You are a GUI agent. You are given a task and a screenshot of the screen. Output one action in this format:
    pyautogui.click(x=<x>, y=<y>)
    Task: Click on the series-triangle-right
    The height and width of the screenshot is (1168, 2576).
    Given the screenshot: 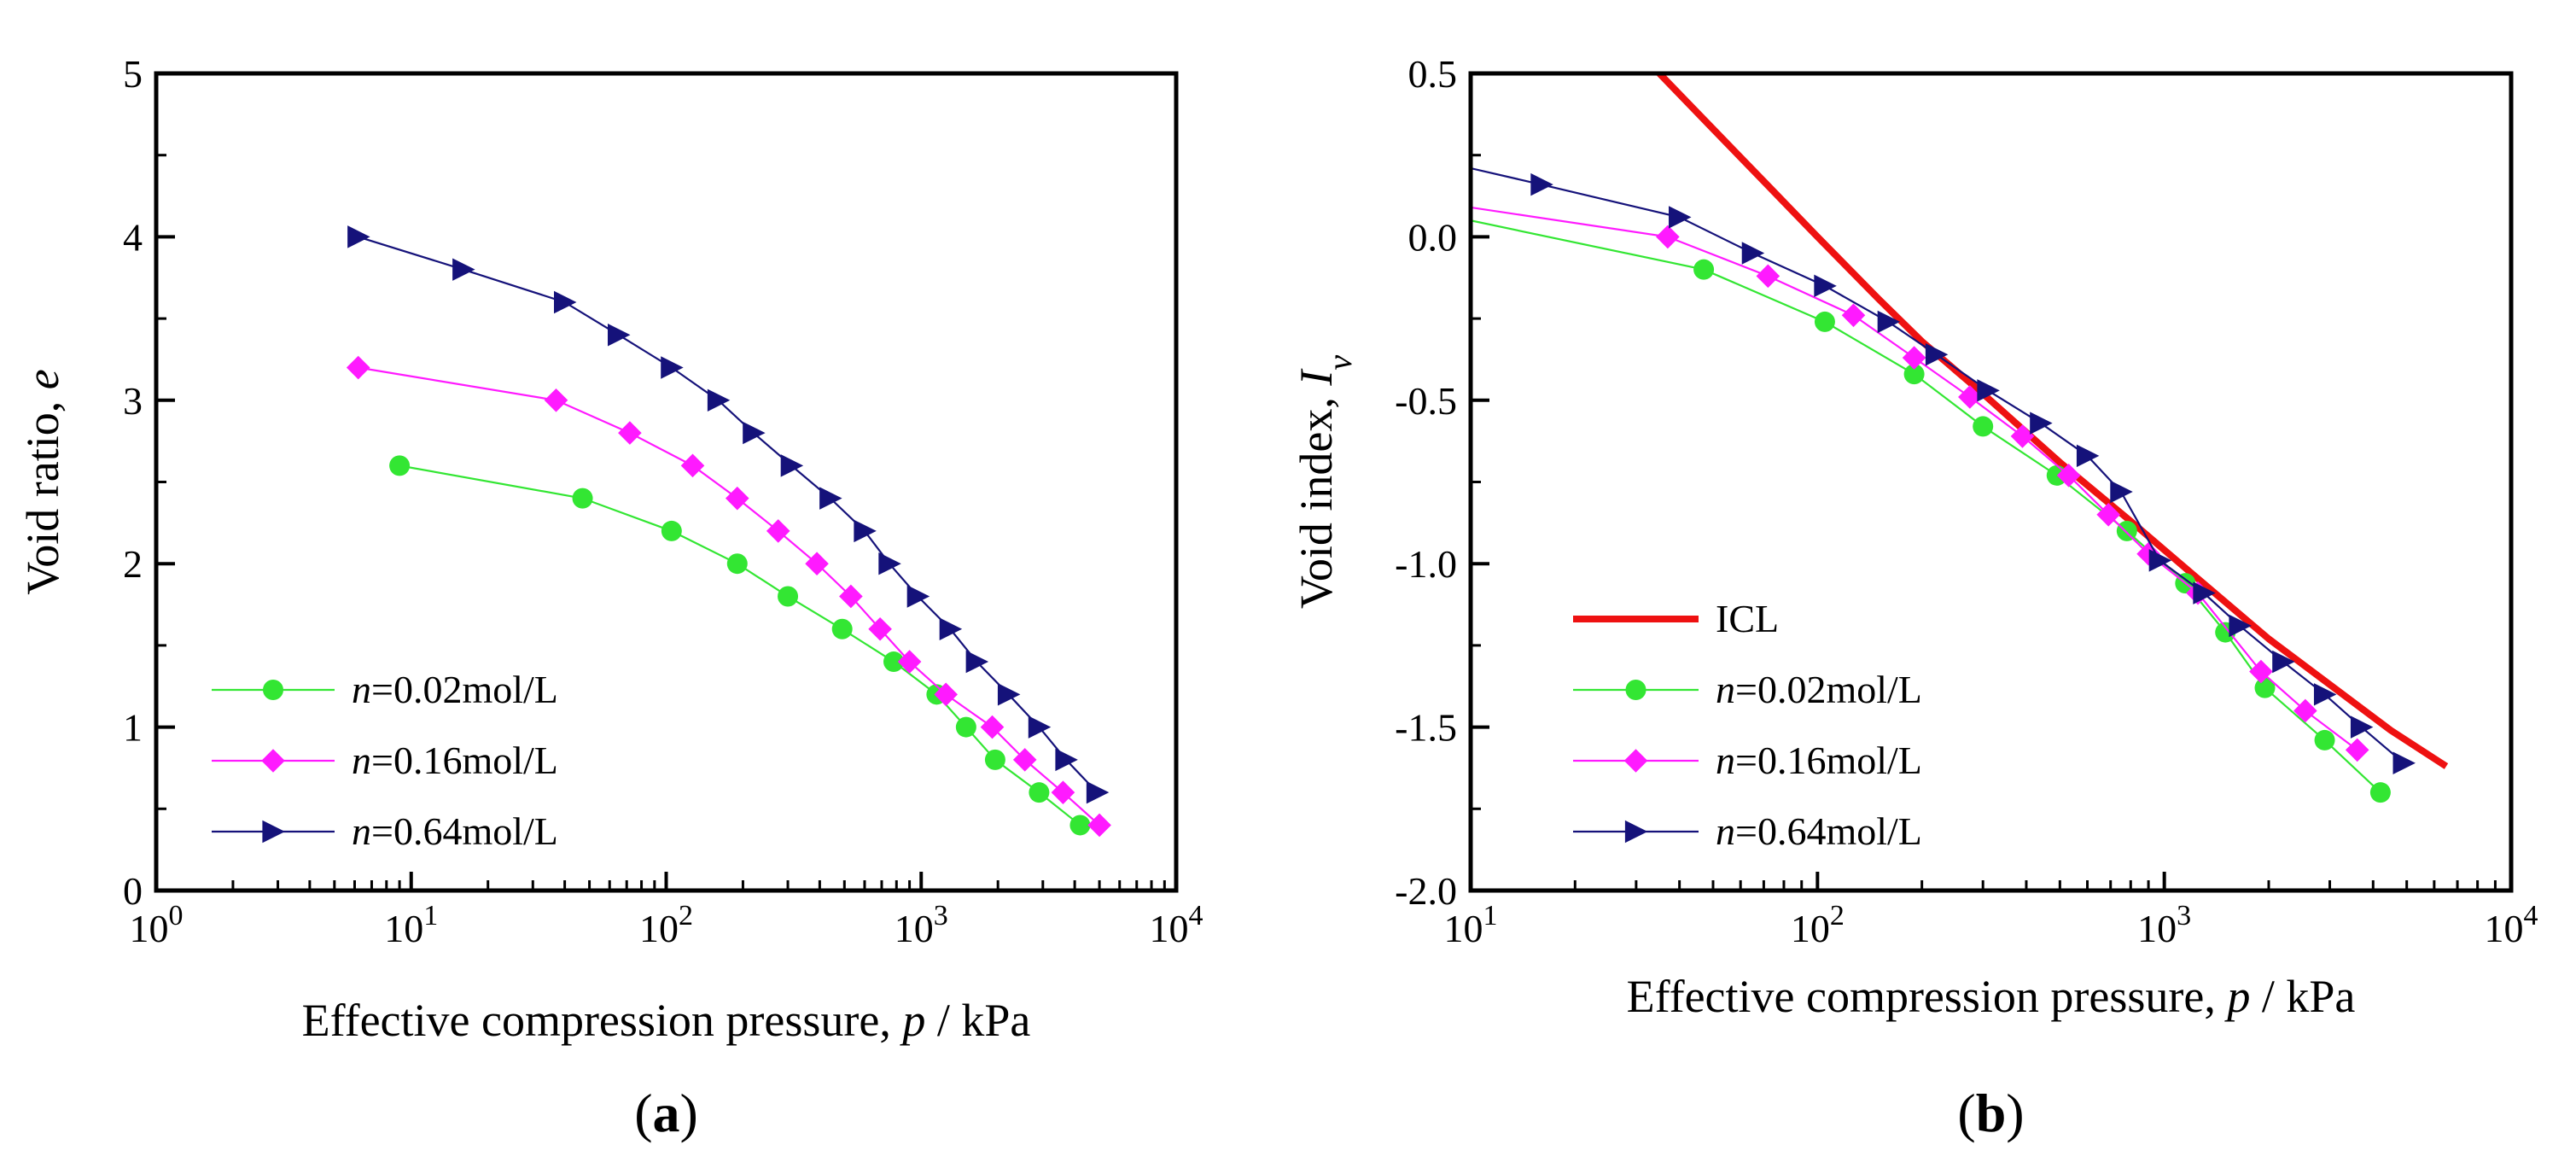 What is the action you would take?
    pyautogui.click(x=728, y=514)
    